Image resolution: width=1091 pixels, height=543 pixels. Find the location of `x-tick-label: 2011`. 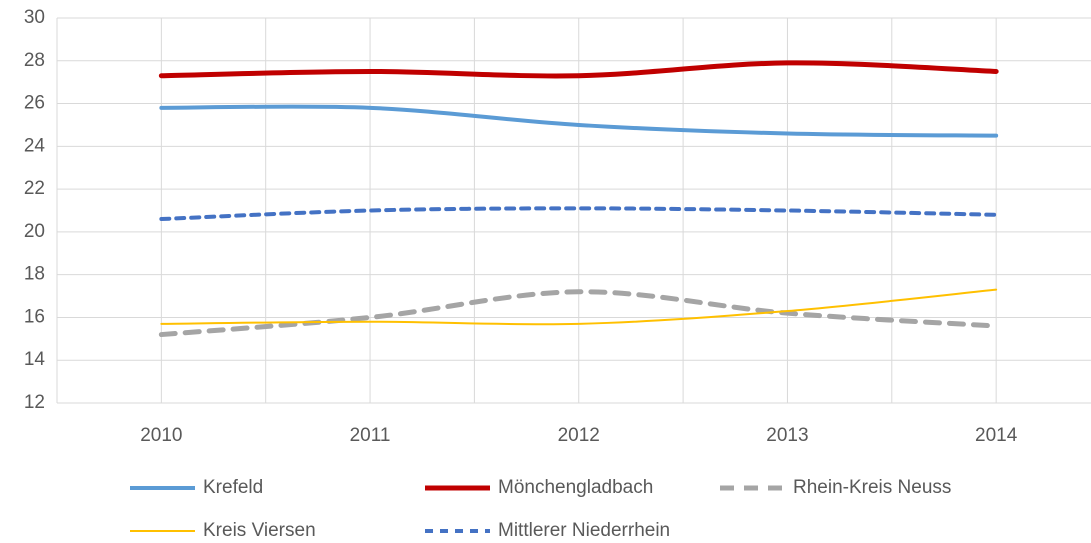

x-tick-label: 2011 is located at coordinates (370, 435).